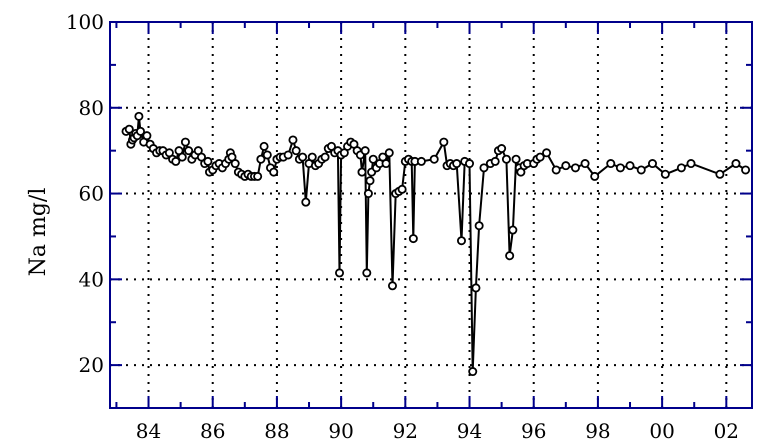  What do you see at coordinates (91, 194) in the screenshot?
I see `y-tick-label: 60` at bounding box center [91, 194].